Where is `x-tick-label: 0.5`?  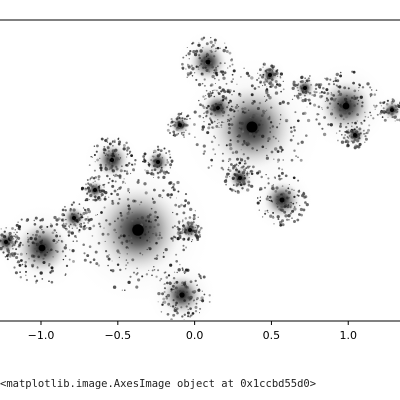 x-tick-label: 0.5 is located at coordinates (272, 334).